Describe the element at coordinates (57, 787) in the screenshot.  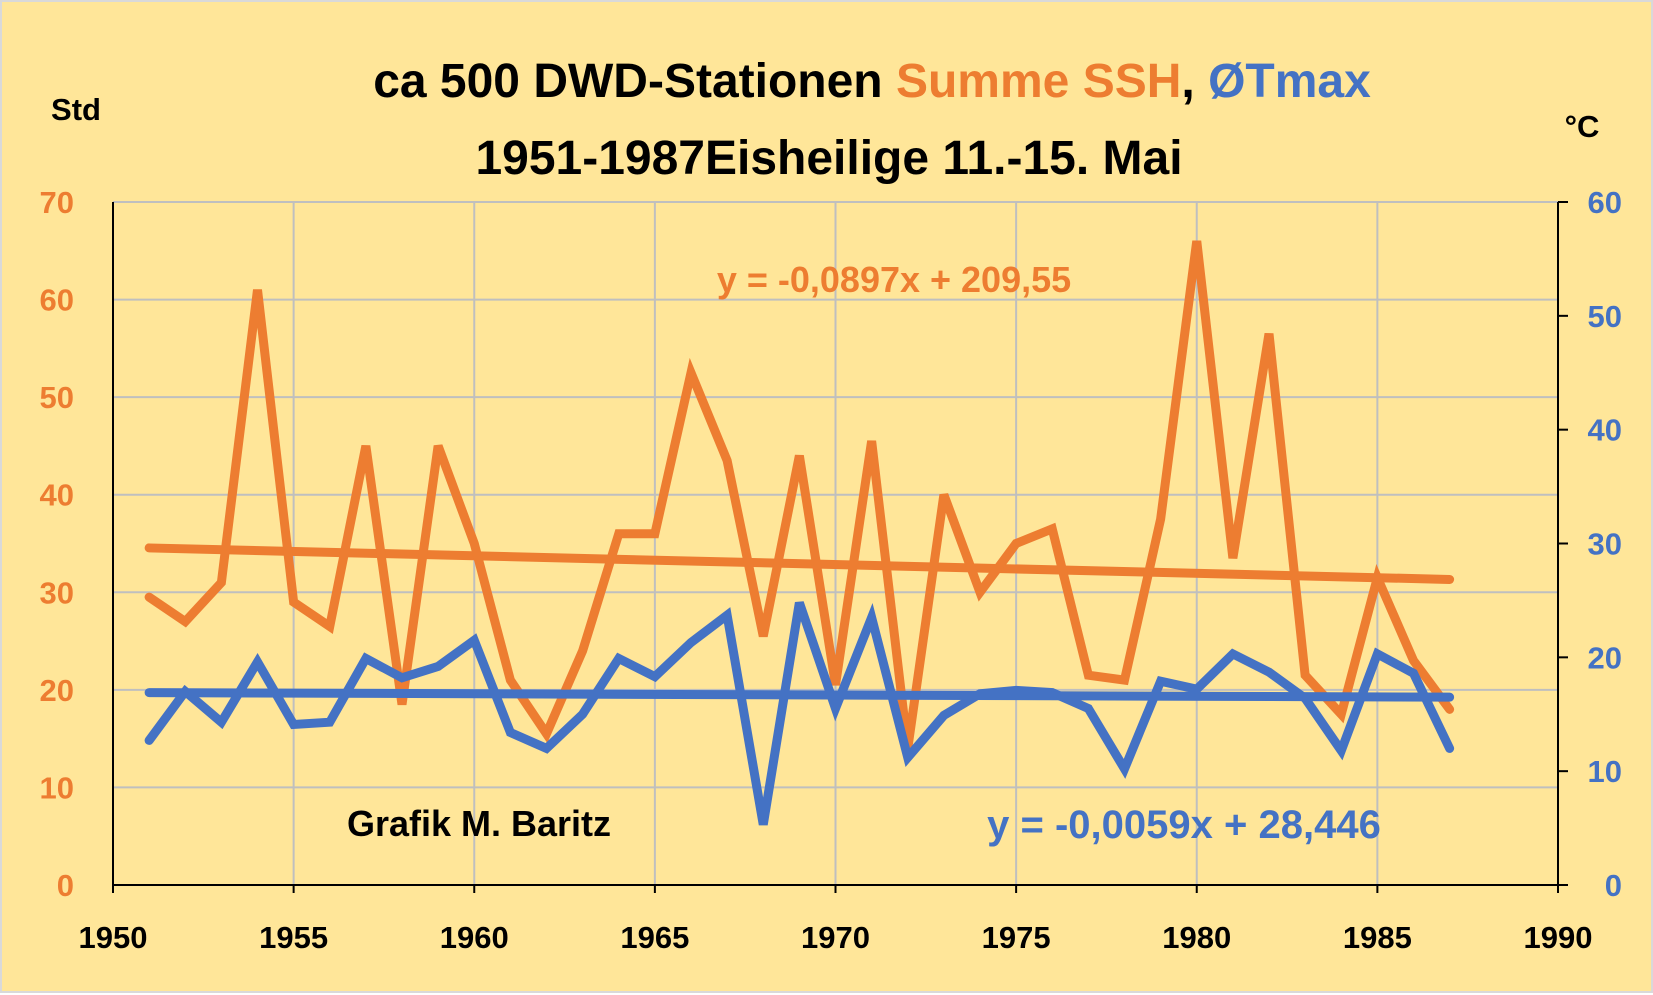
I see `y-left-tick-label: 10` at that location.